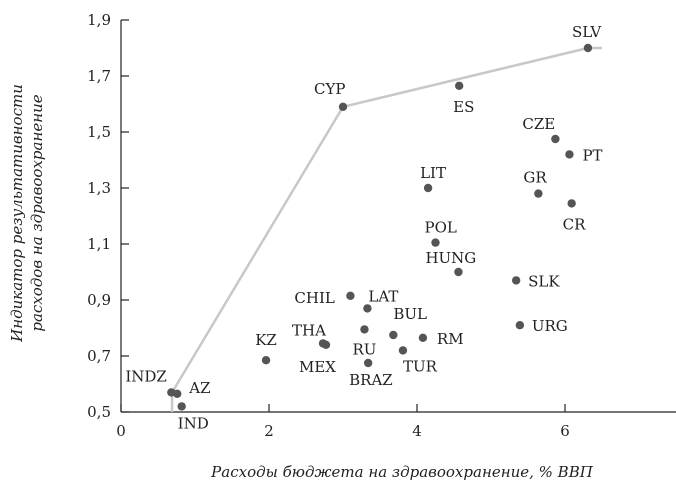  Describe the element at coordinates (17, 213) in the screenshot. I see `y-axis-title-line1: Индикатор результативности` at that location.